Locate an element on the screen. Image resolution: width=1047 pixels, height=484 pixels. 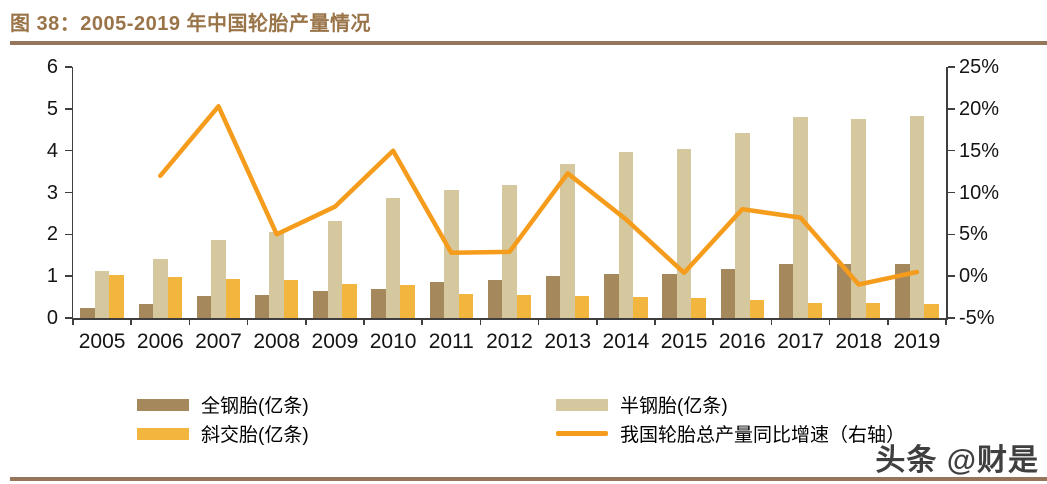
bar-半钢胎(亿条)-2019 is located at coordinates (917, 216).